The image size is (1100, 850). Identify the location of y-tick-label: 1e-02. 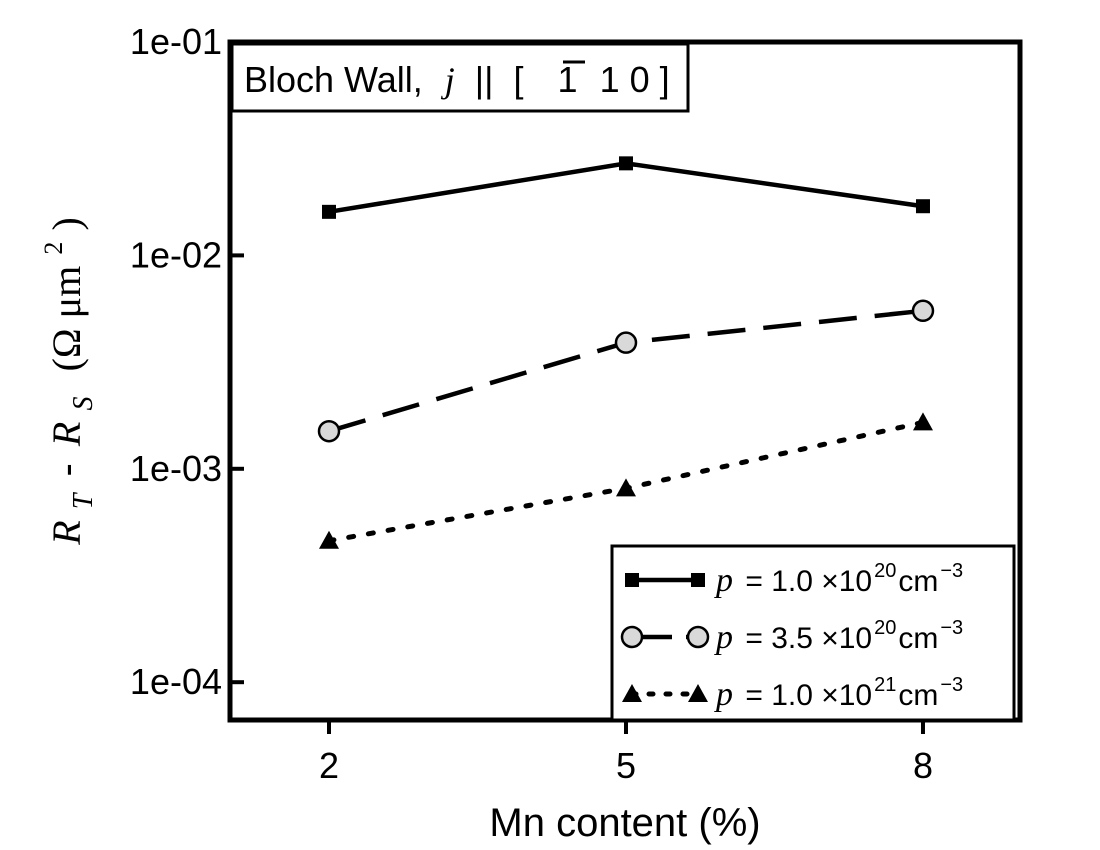
(176, 254).